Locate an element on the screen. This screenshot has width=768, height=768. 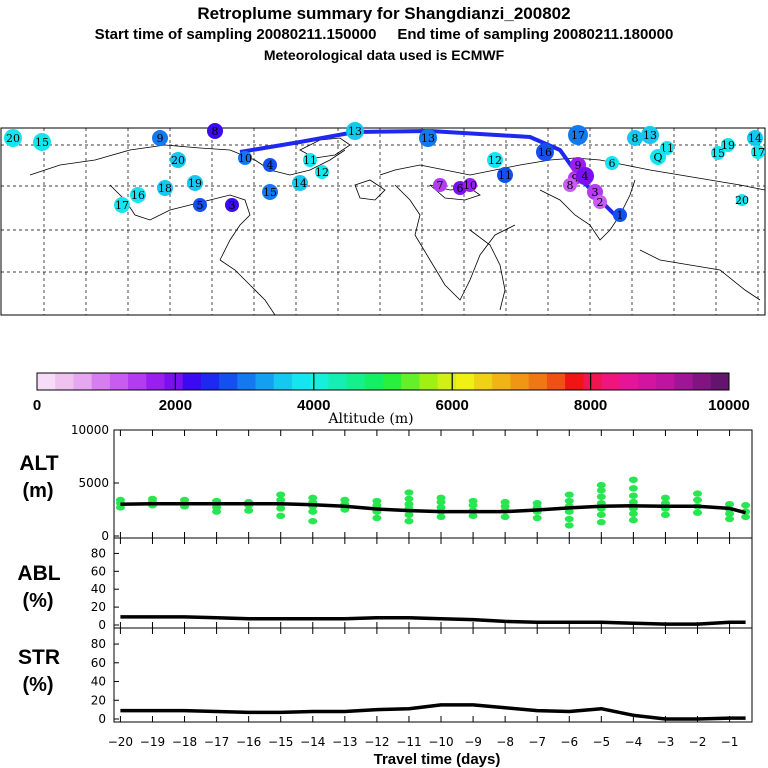
map-marker-label: 14 is located at coordinates (755, 138).